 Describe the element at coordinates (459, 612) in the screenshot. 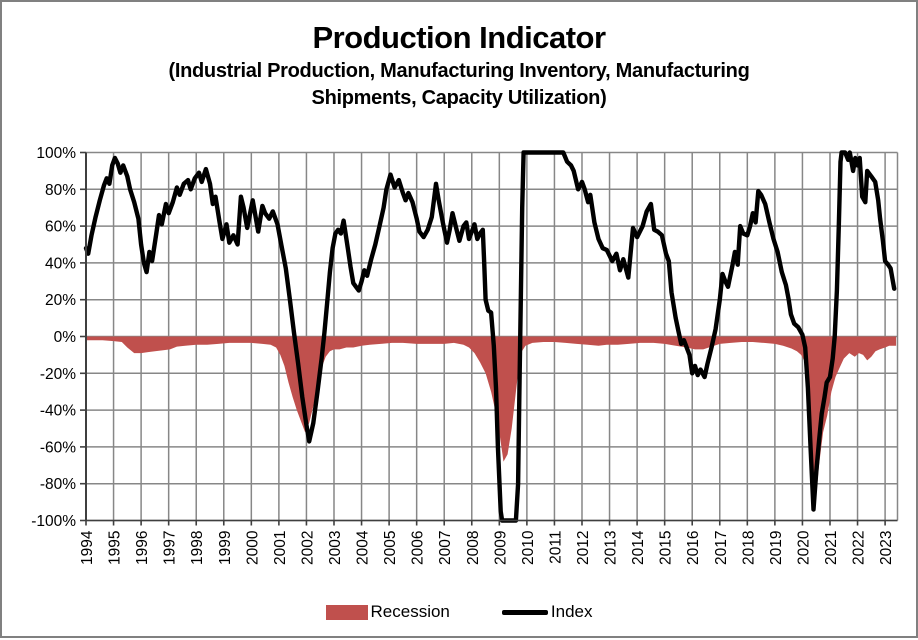

I see `chart-legend: Recession Index` at that location.